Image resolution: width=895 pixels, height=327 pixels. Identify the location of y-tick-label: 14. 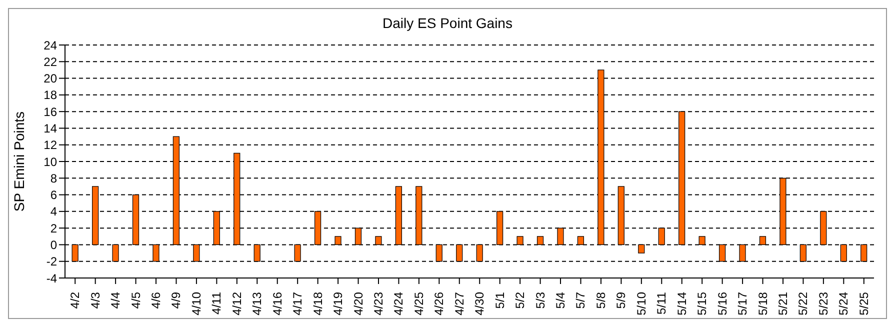
(51, 128).